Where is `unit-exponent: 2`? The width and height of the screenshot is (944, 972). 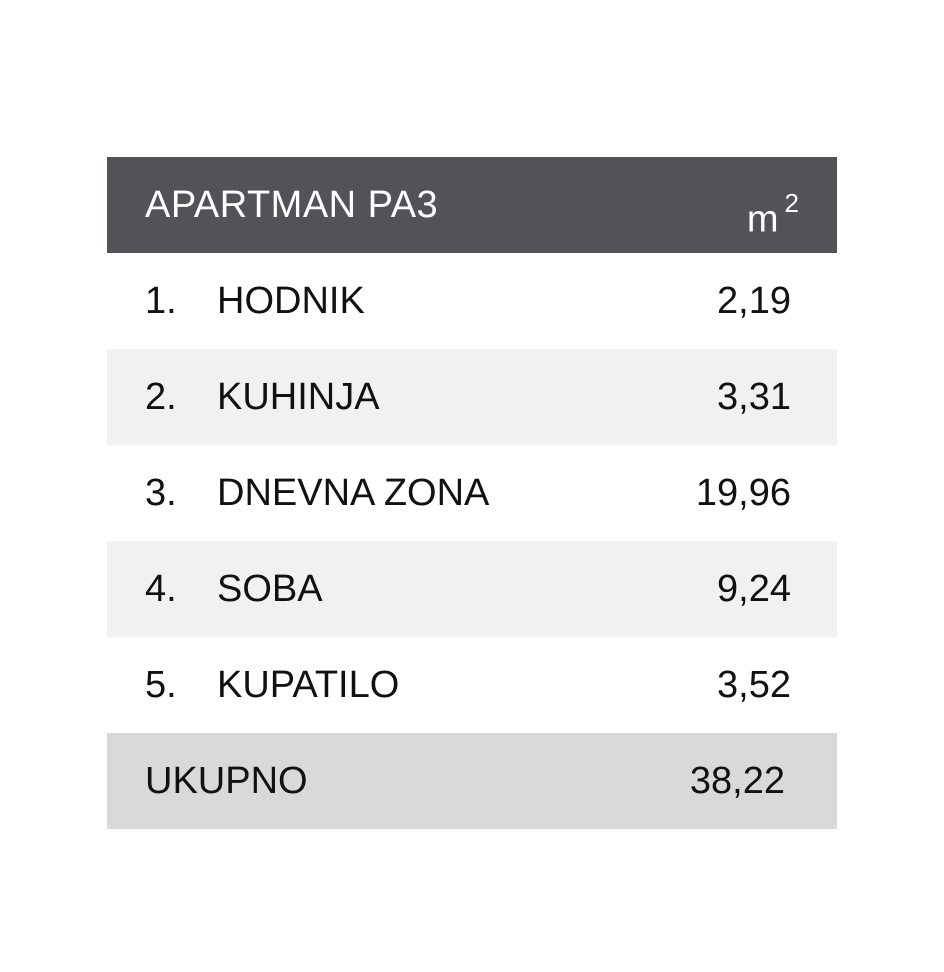 unit-exponent: 2 is located at coordinates (791, 203).